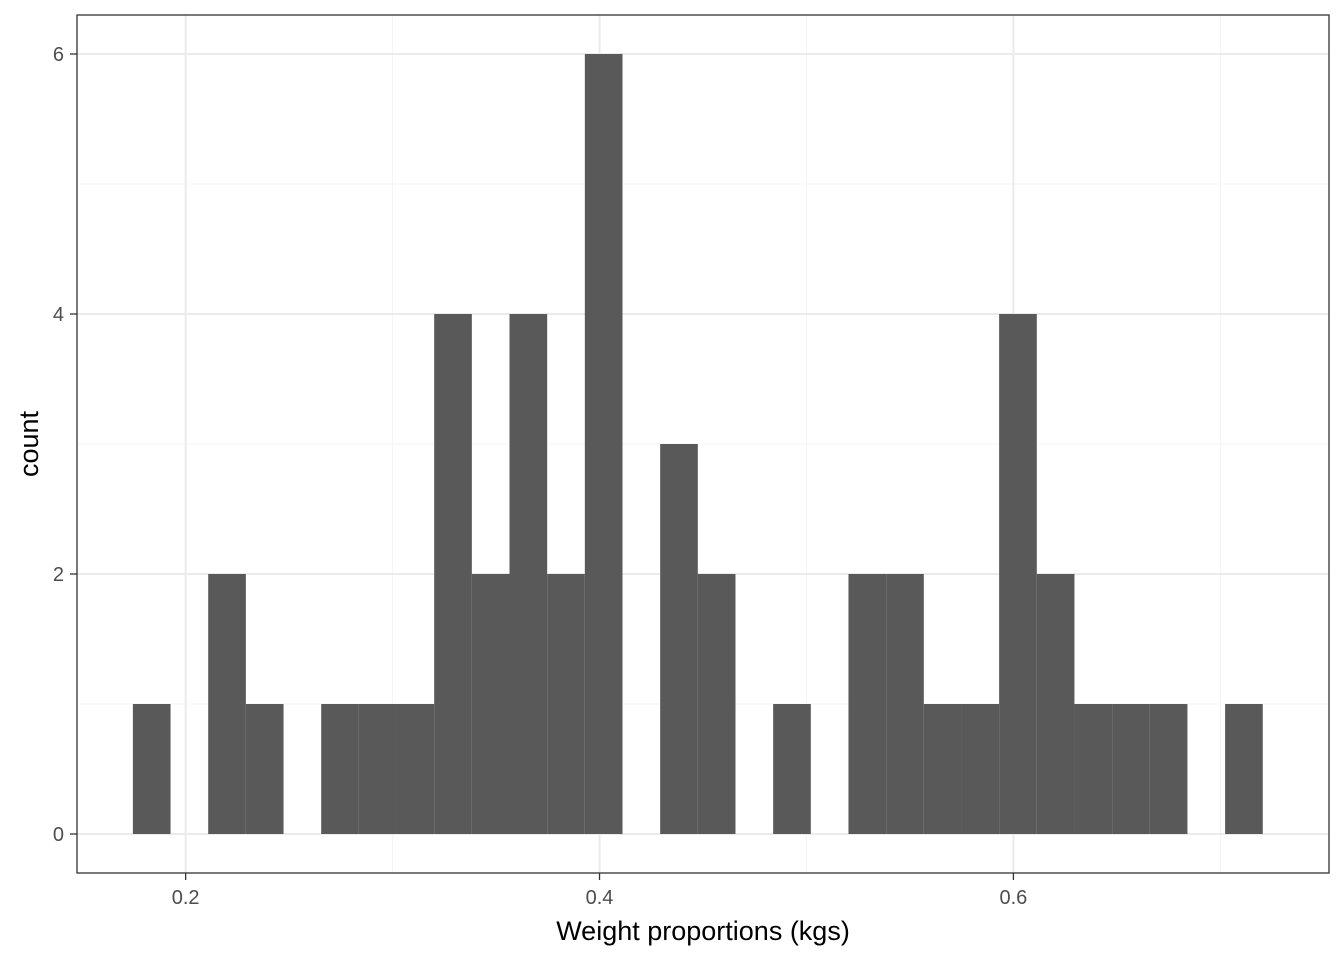  Describe the element at coordinates (703, 931) in the screenshot. I see `x-axis-title: Weight proportions (kgs)` at that location.